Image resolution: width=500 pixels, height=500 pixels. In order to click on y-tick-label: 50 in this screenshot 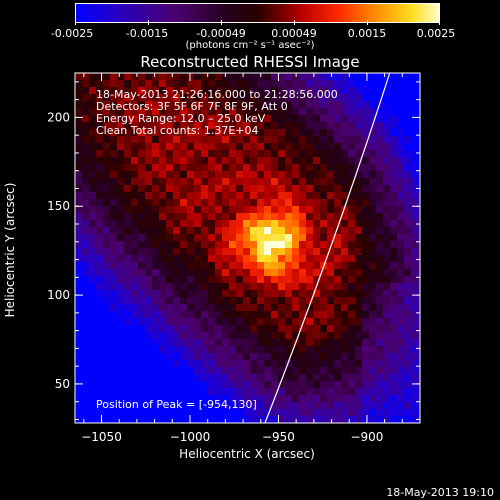, I will do `click(62, 384)`.